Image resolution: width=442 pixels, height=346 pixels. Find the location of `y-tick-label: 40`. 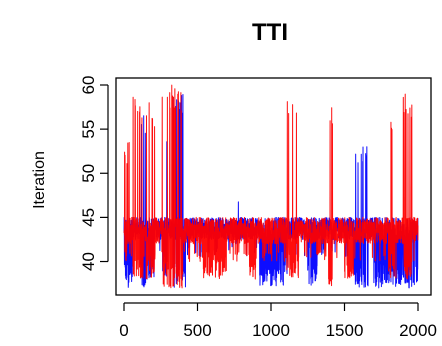

y-tick-label: 40 is located at coordinates (88, 261).